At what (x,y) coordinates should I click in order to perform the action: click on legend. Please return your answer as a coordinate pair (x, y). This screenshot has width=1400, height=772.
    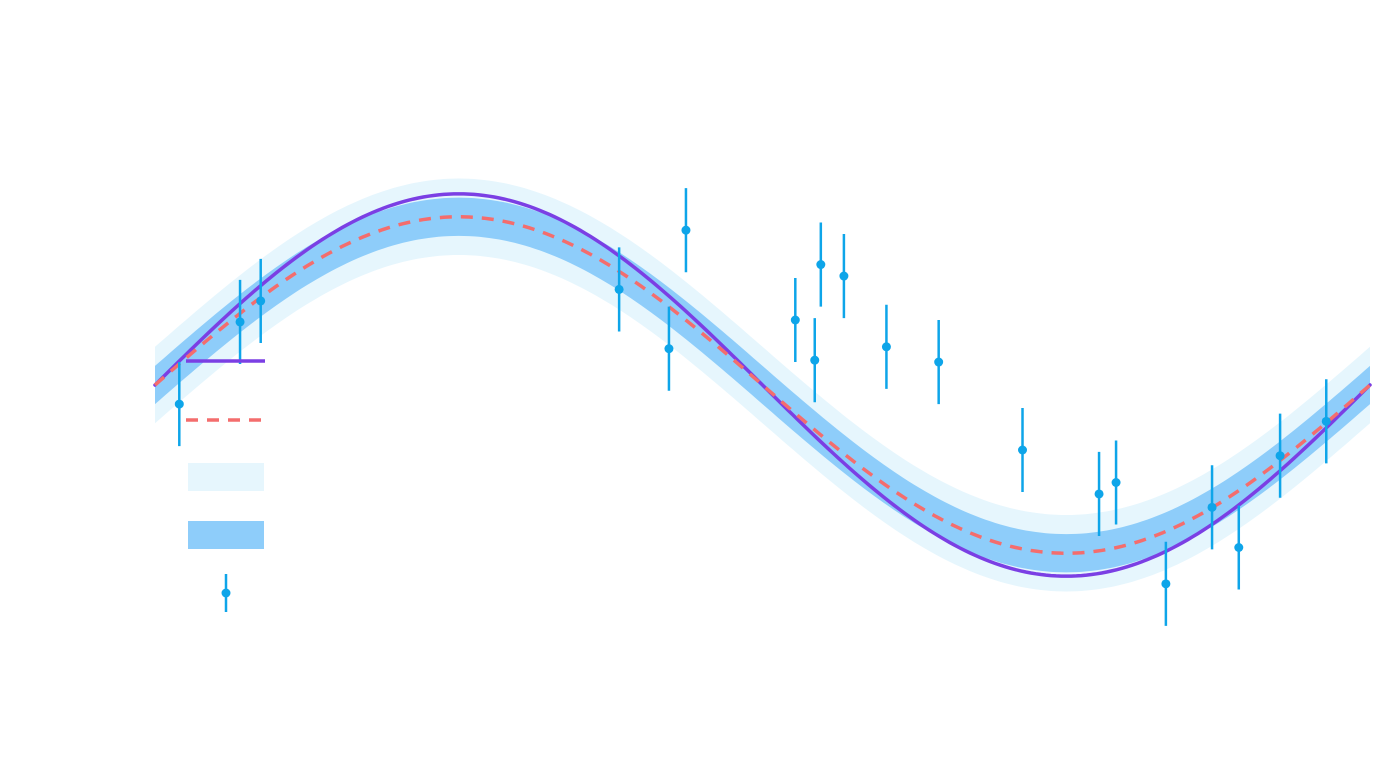
    Looking at the image, I should click on (225, 485).